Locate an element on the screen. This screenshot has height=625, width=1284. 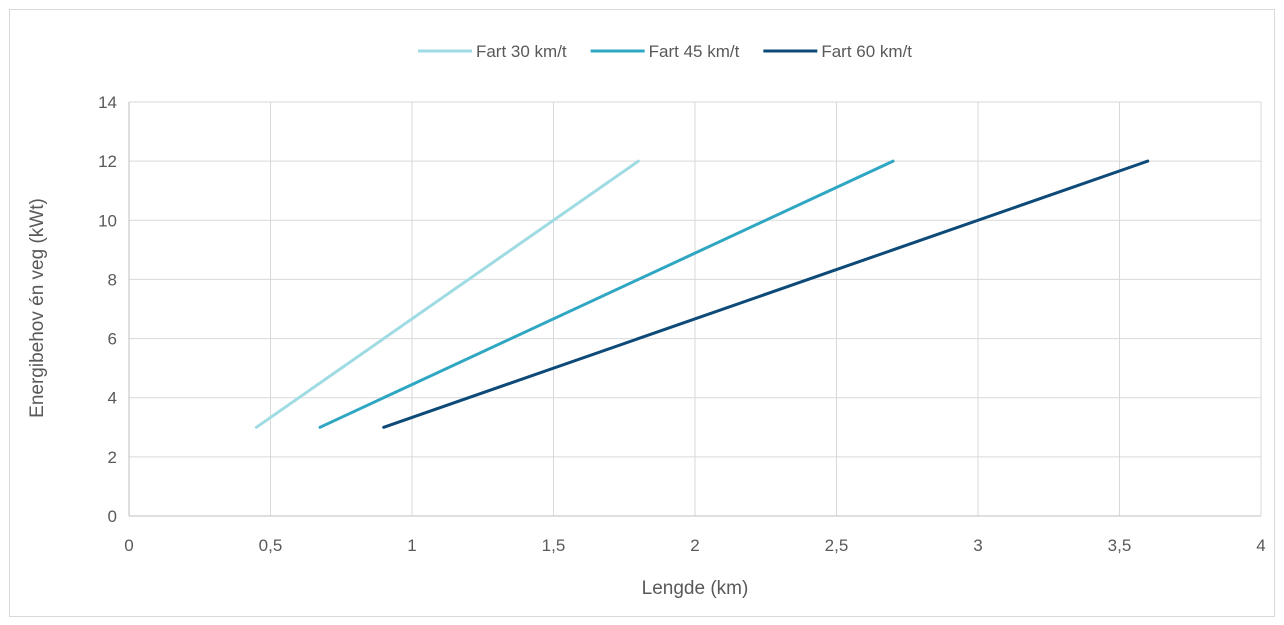
x-tick-label: 1 is located at coordinates (411, 545).